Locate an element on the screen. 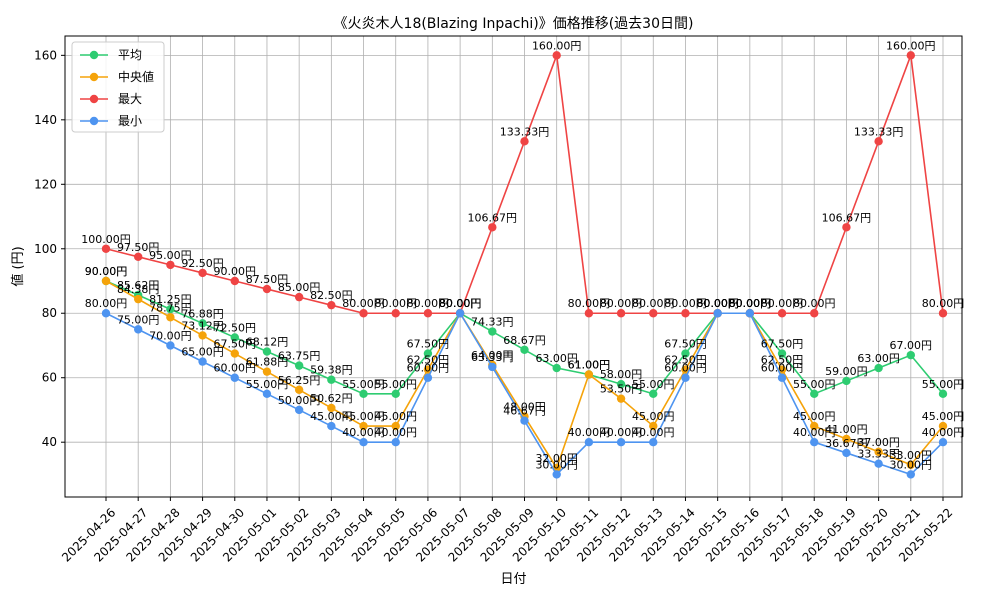 The height and width of the screenshot is (600, 1000). data-label: 78.75円 is located at coordinates (170, 307).